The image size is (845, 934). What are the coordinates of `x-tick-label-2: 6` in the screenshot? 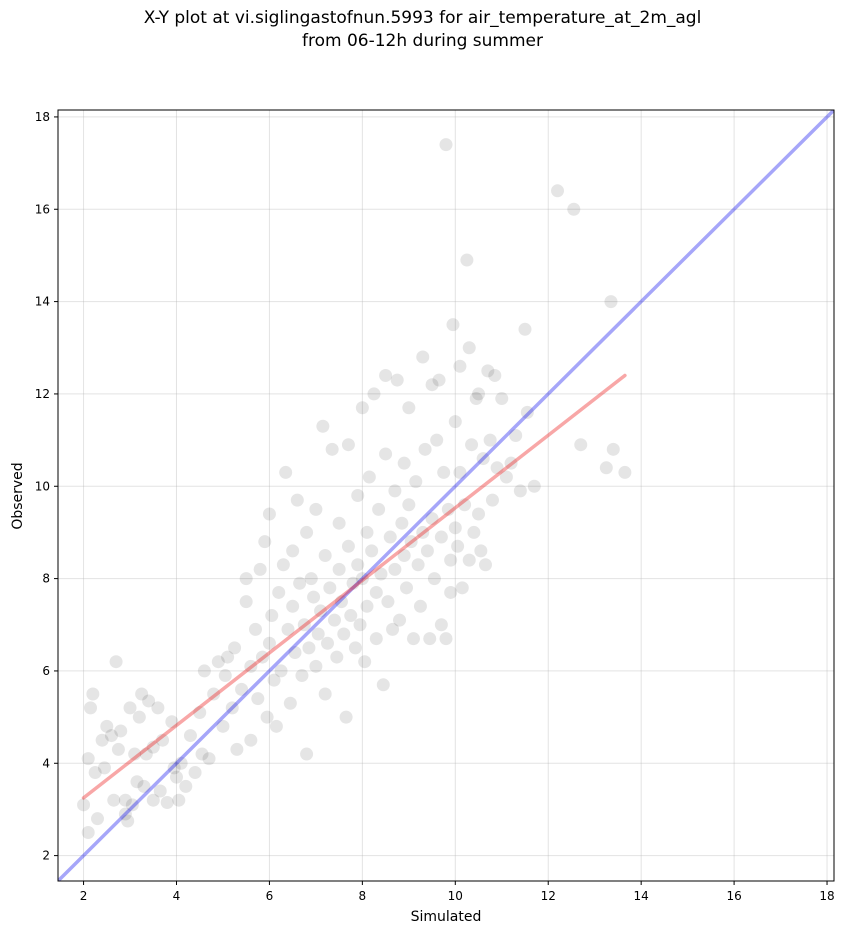 It's located at (270, 896).